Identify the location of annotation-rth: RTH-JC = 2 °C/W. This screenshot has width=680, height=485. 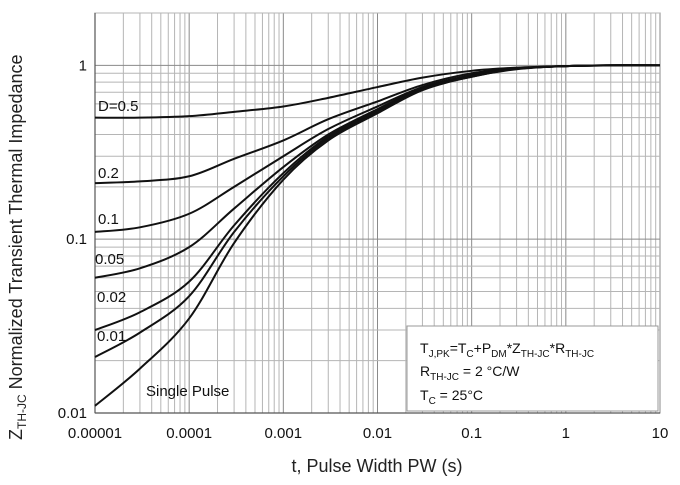
(470, 373).